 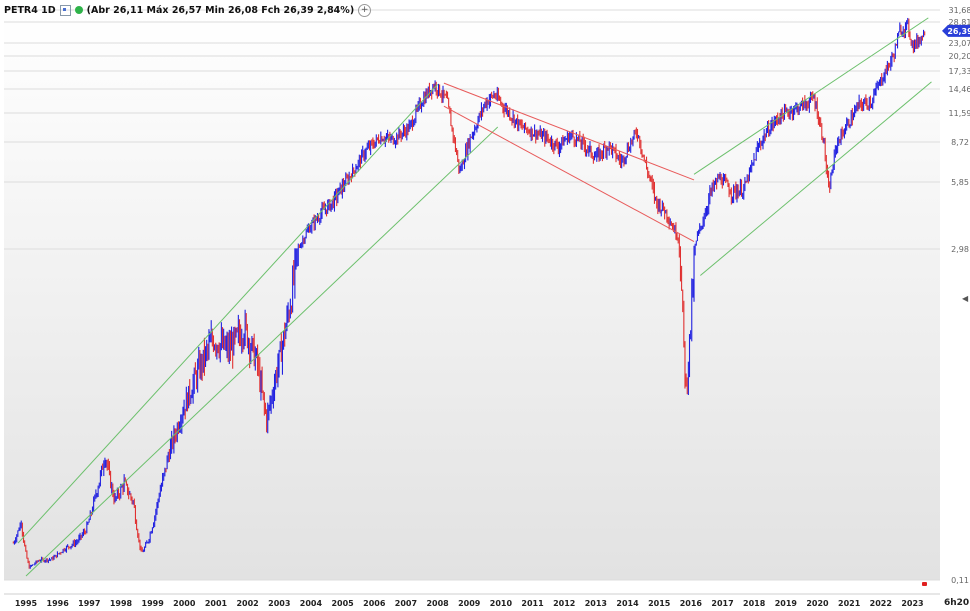 What do you see at coordinates (279, 603) in the screenshot?
I see `x-tick-label: 2003` at bounding box center [279, 603].